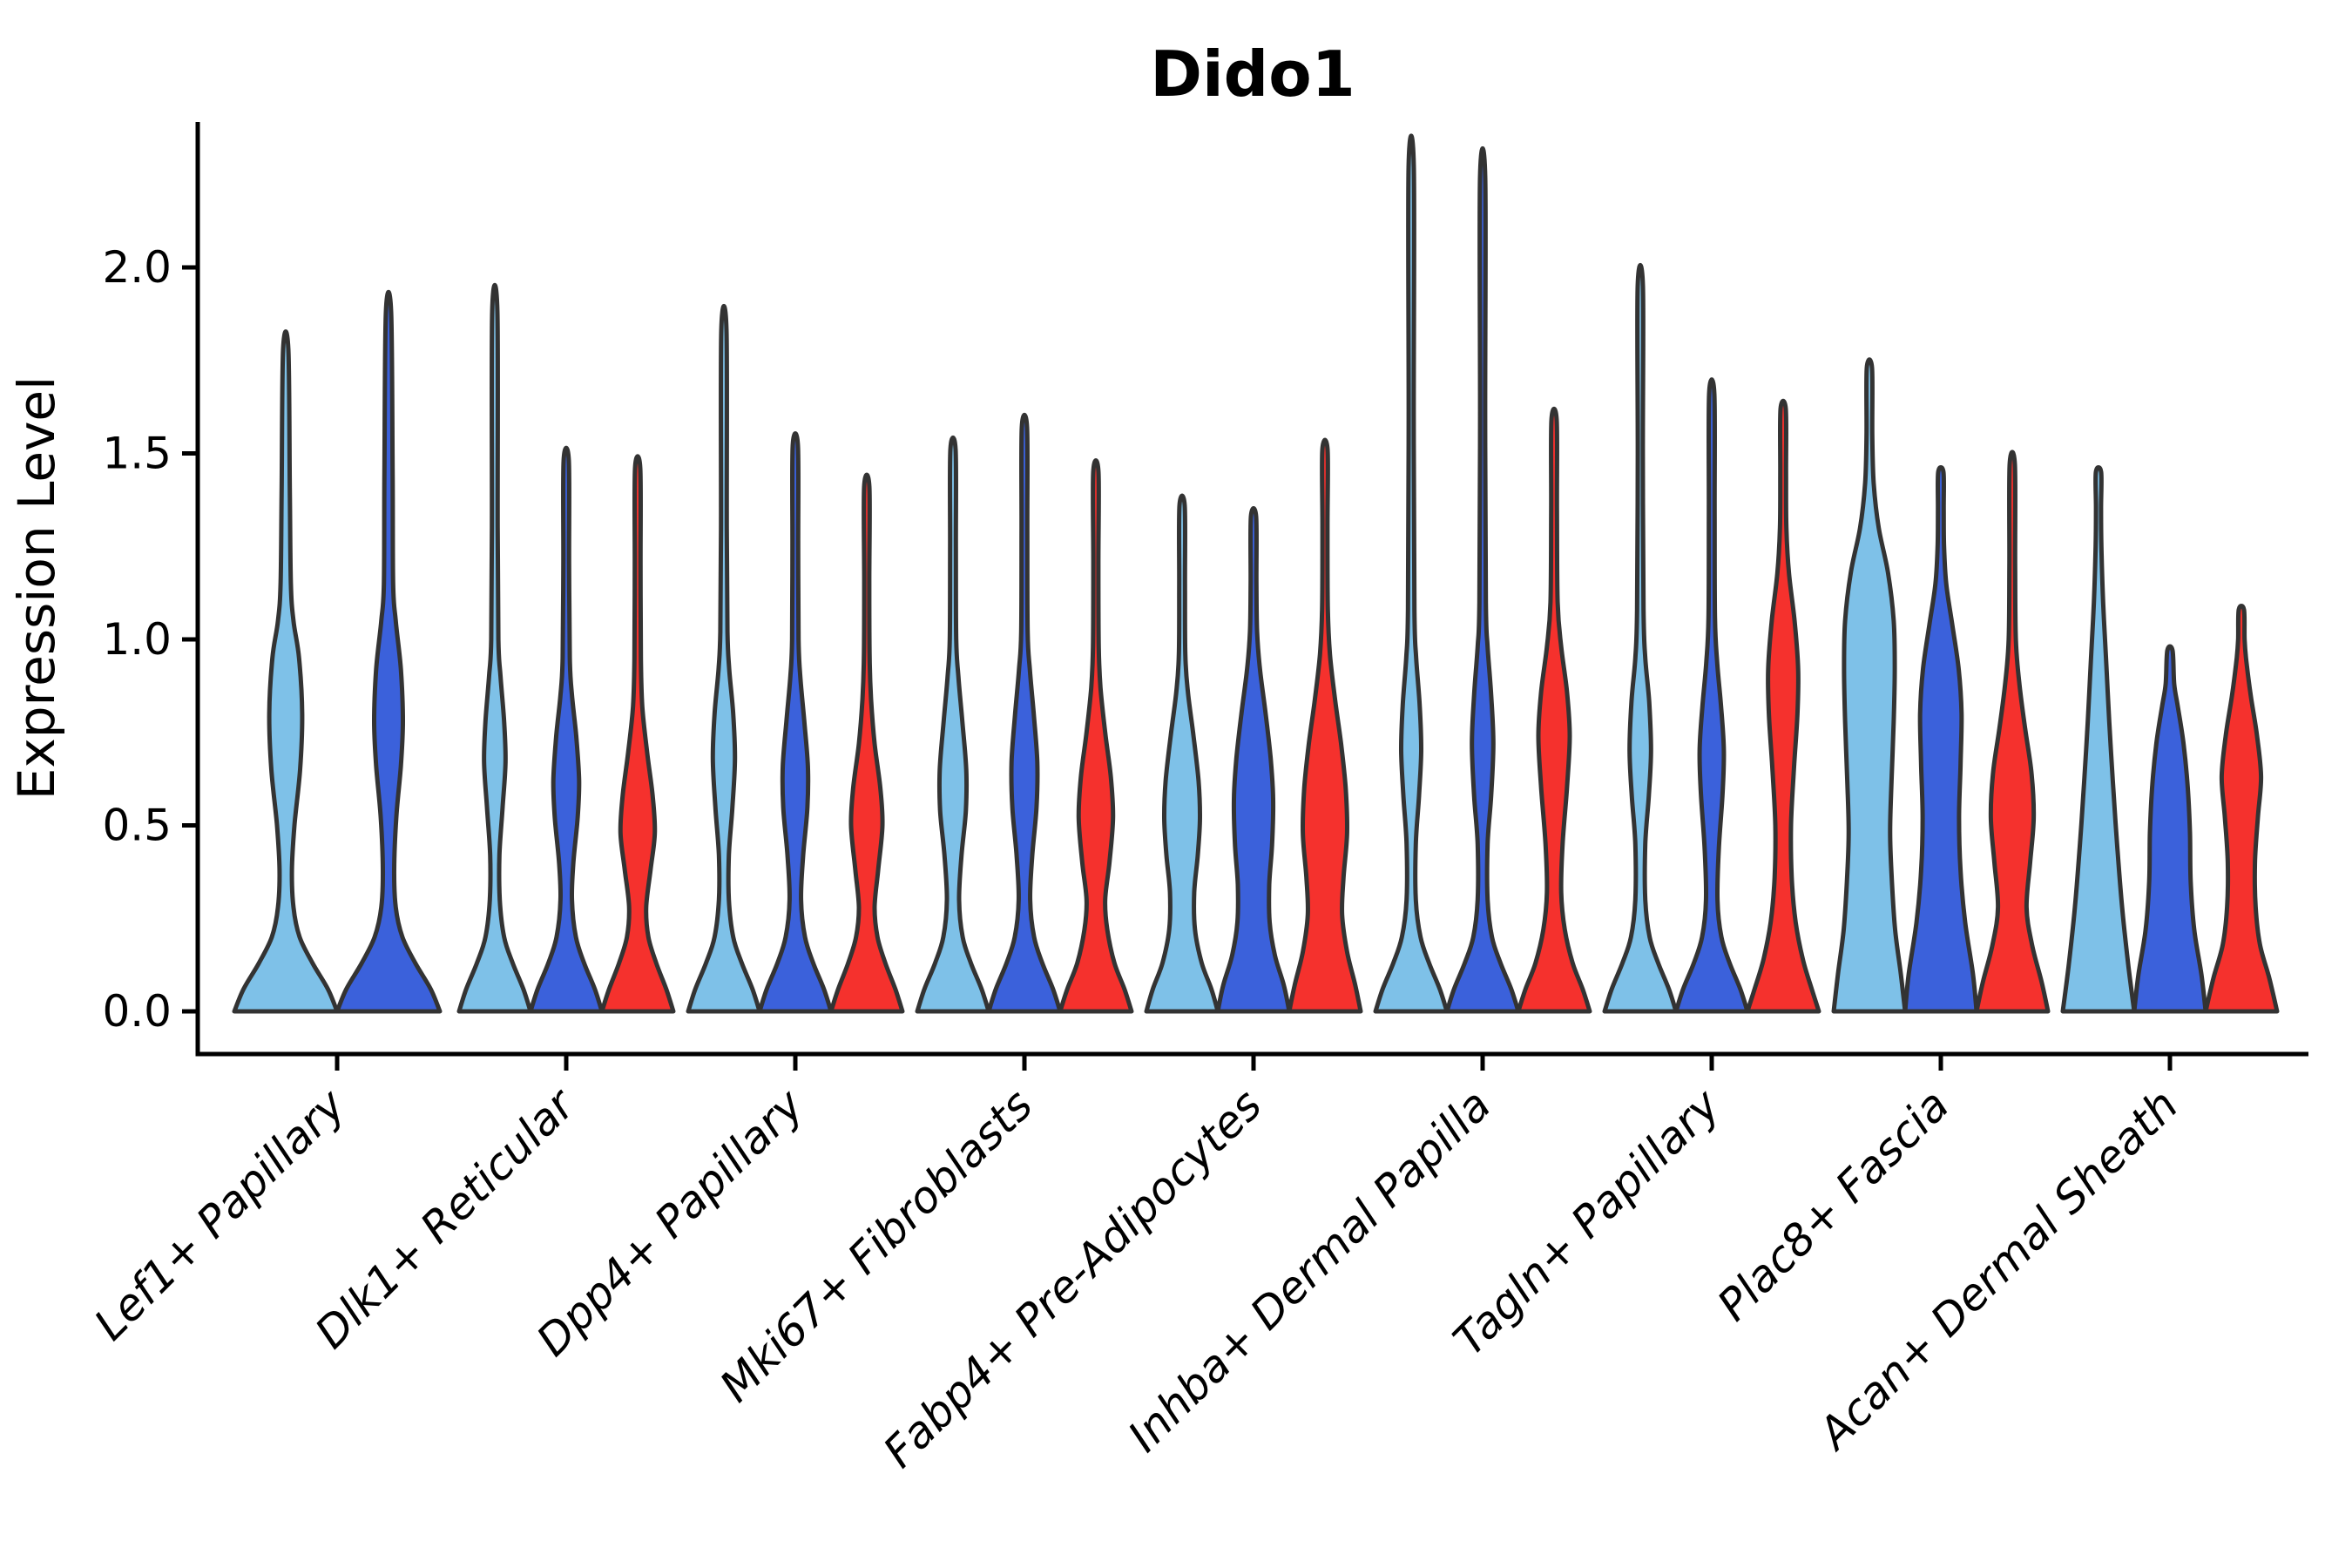  What do you see at coordinates (1411, 574) in the screenshot?
I see `violin-5-light_blue` at bounding box center [1411, 574].